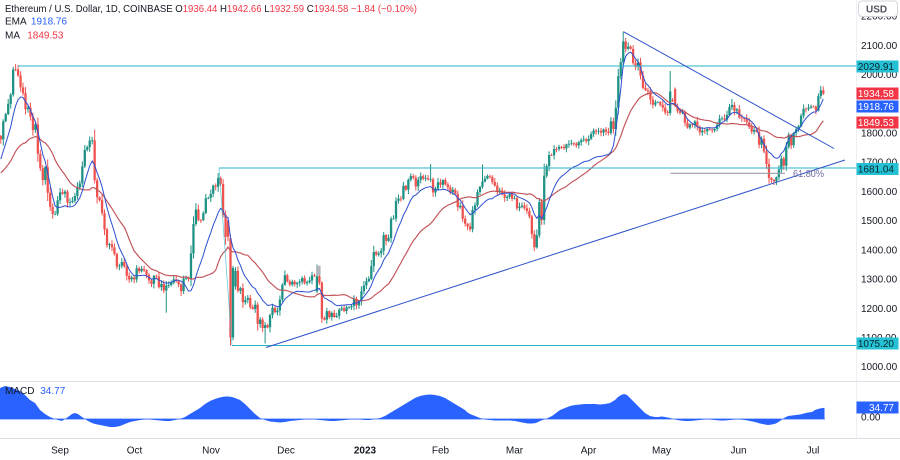 Image resolution: width=900 pixels, height=460 pixels. Describe the element at coordinates (60, 451) in the screenshot. I see `svg-text: Sep` at that location.